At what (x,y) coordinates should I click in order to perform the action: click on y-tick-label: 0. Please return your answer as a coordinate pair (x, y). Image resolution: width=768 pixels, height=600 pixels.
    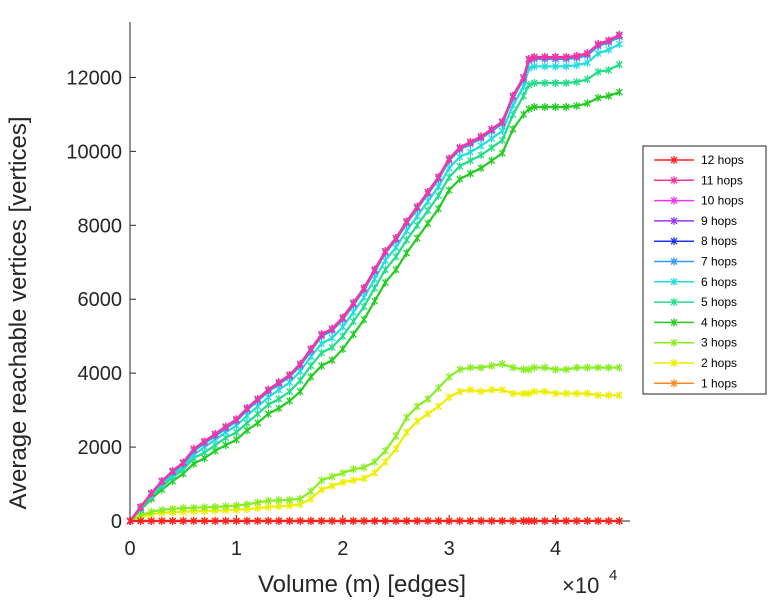
    Looking at the image, I should click on (116, 522).